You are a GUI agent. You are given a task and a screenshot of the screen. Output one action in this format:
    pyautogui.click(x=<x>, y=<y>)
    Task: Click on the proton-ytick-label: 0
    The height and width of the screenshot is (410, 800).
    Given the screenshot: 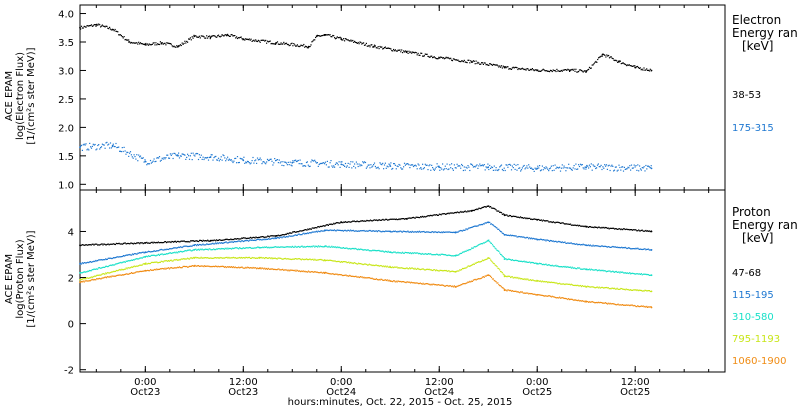 What is the action you would take?
    pyautogui.click(x=71, y=325)
    